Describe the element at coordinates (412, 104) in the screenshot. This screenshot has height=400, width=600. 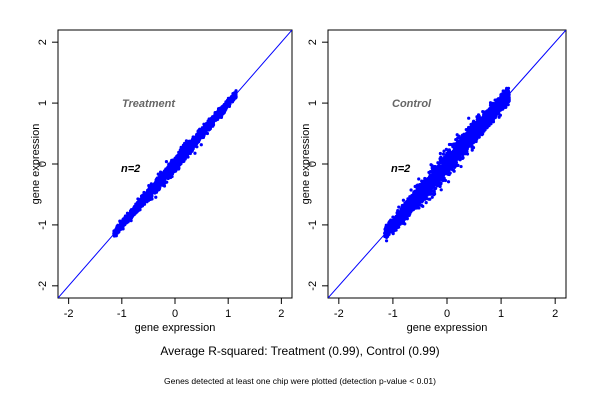
I see `panel-title: Control` at that location.